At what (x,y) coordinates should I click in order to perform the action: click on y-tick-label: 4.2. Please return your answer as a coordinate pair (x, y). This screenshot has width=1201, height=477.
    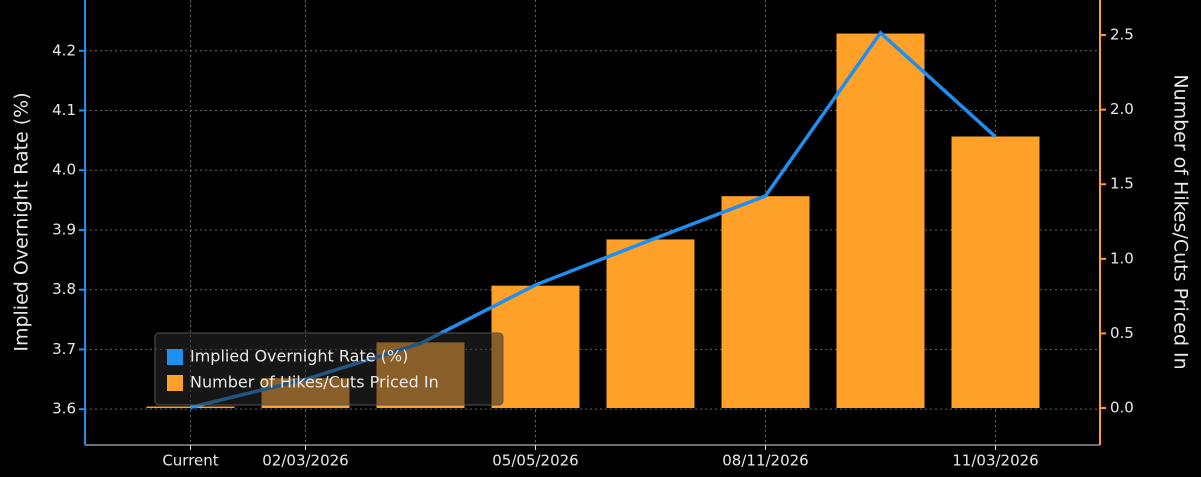
    Looking at the image, I should click on (64, 50).